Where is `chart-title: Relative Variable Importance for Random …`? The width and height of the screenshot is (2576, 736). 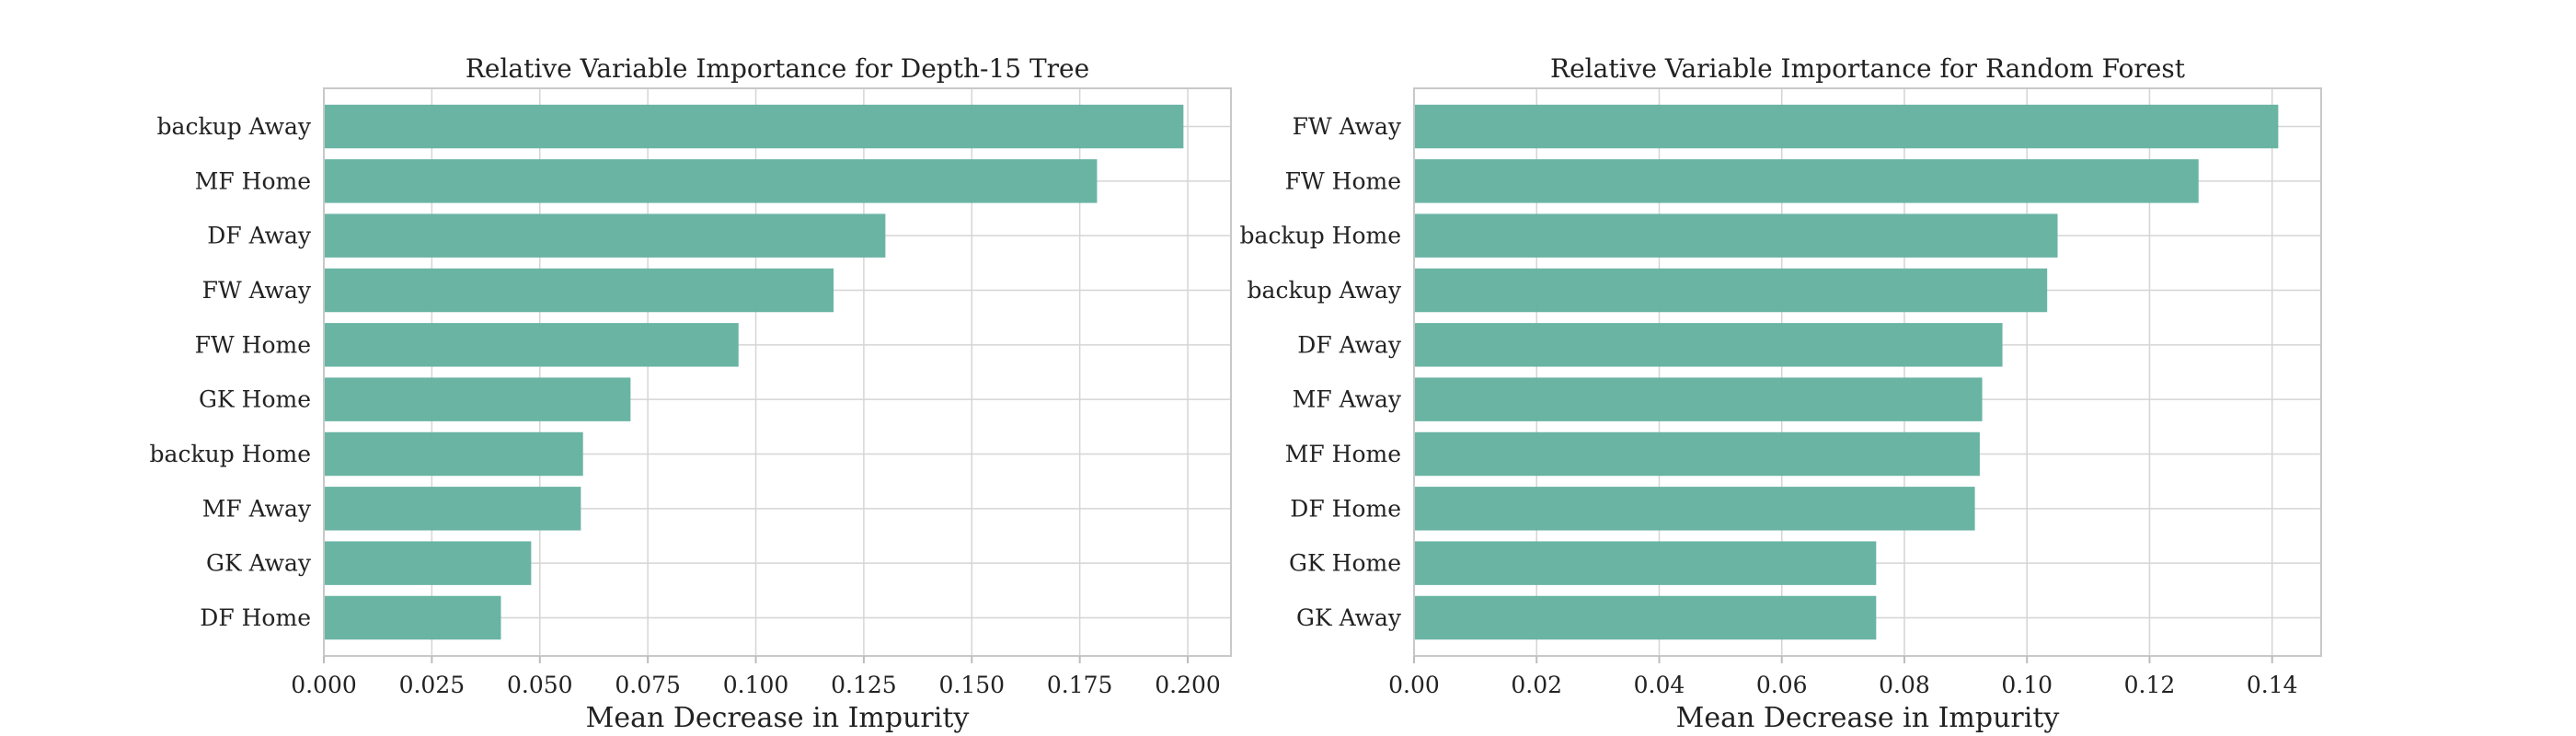 chart-title: Relative Variable Importance for Random … is located at coordinates (1868, 68).